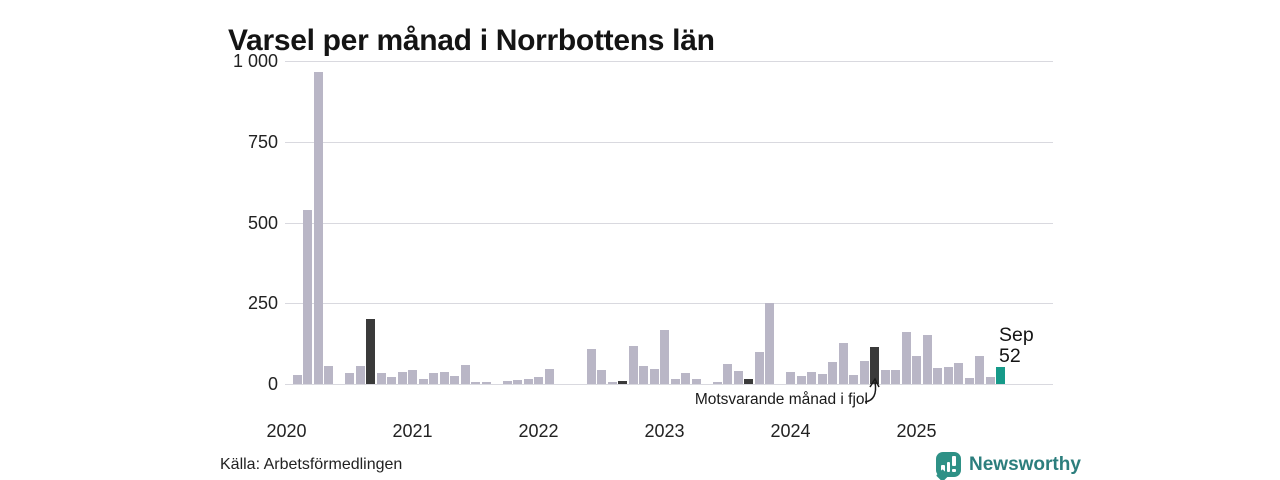 The image size is (1280, 480). I want to click on y-axis-tick-label: 0, so click(272, 384).